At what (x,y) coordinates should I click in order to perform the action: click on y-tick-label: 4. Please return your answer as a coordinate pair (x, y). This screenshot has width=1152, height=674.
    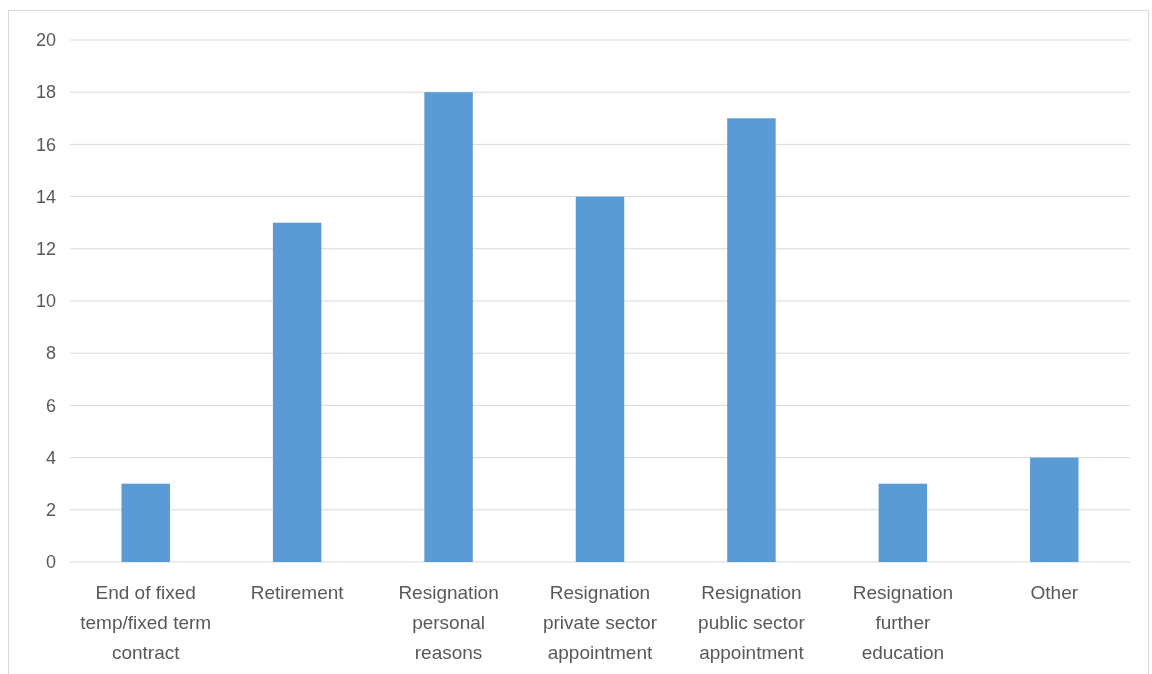
    Looking at the image, I should click on (50, 457).